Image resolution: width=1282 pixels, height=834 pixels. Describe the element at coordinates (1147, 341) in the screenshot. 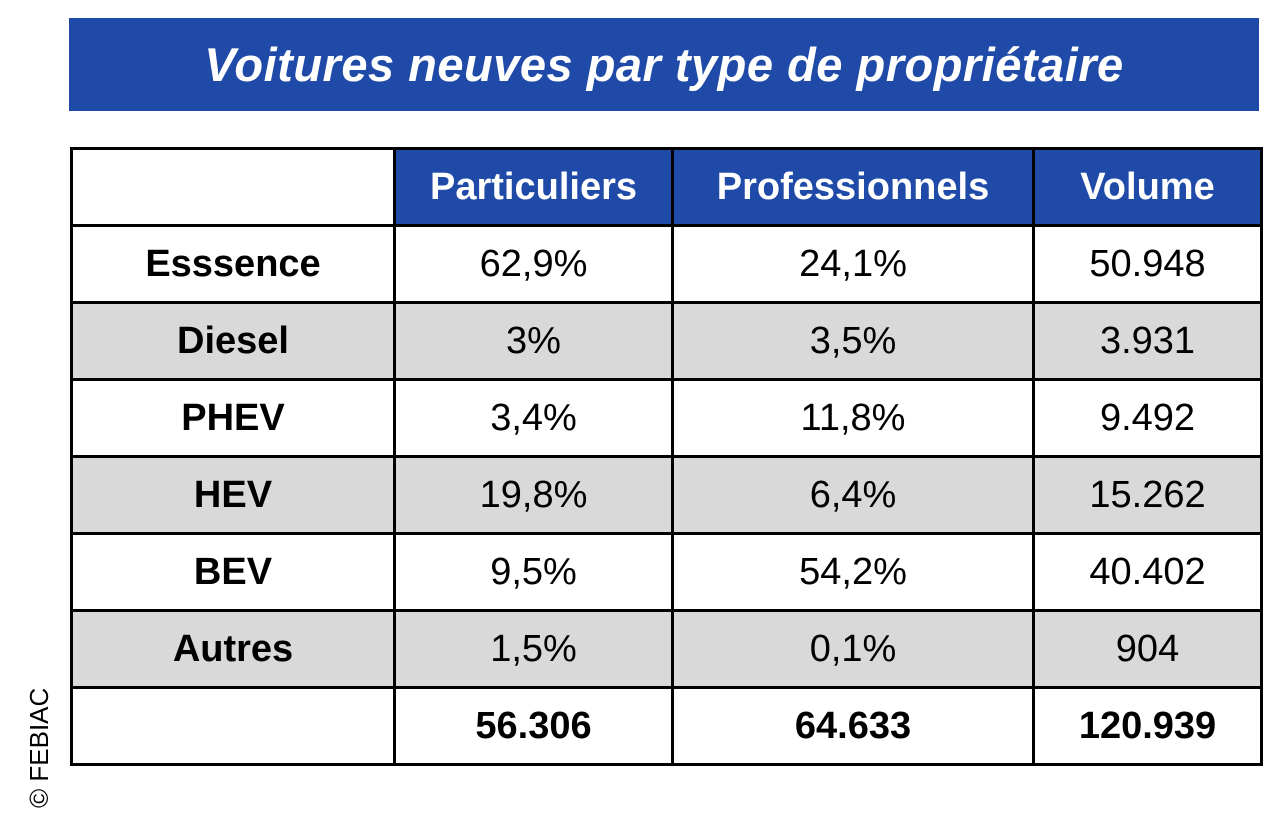

I see `cell-volume: 3.931` at that location.